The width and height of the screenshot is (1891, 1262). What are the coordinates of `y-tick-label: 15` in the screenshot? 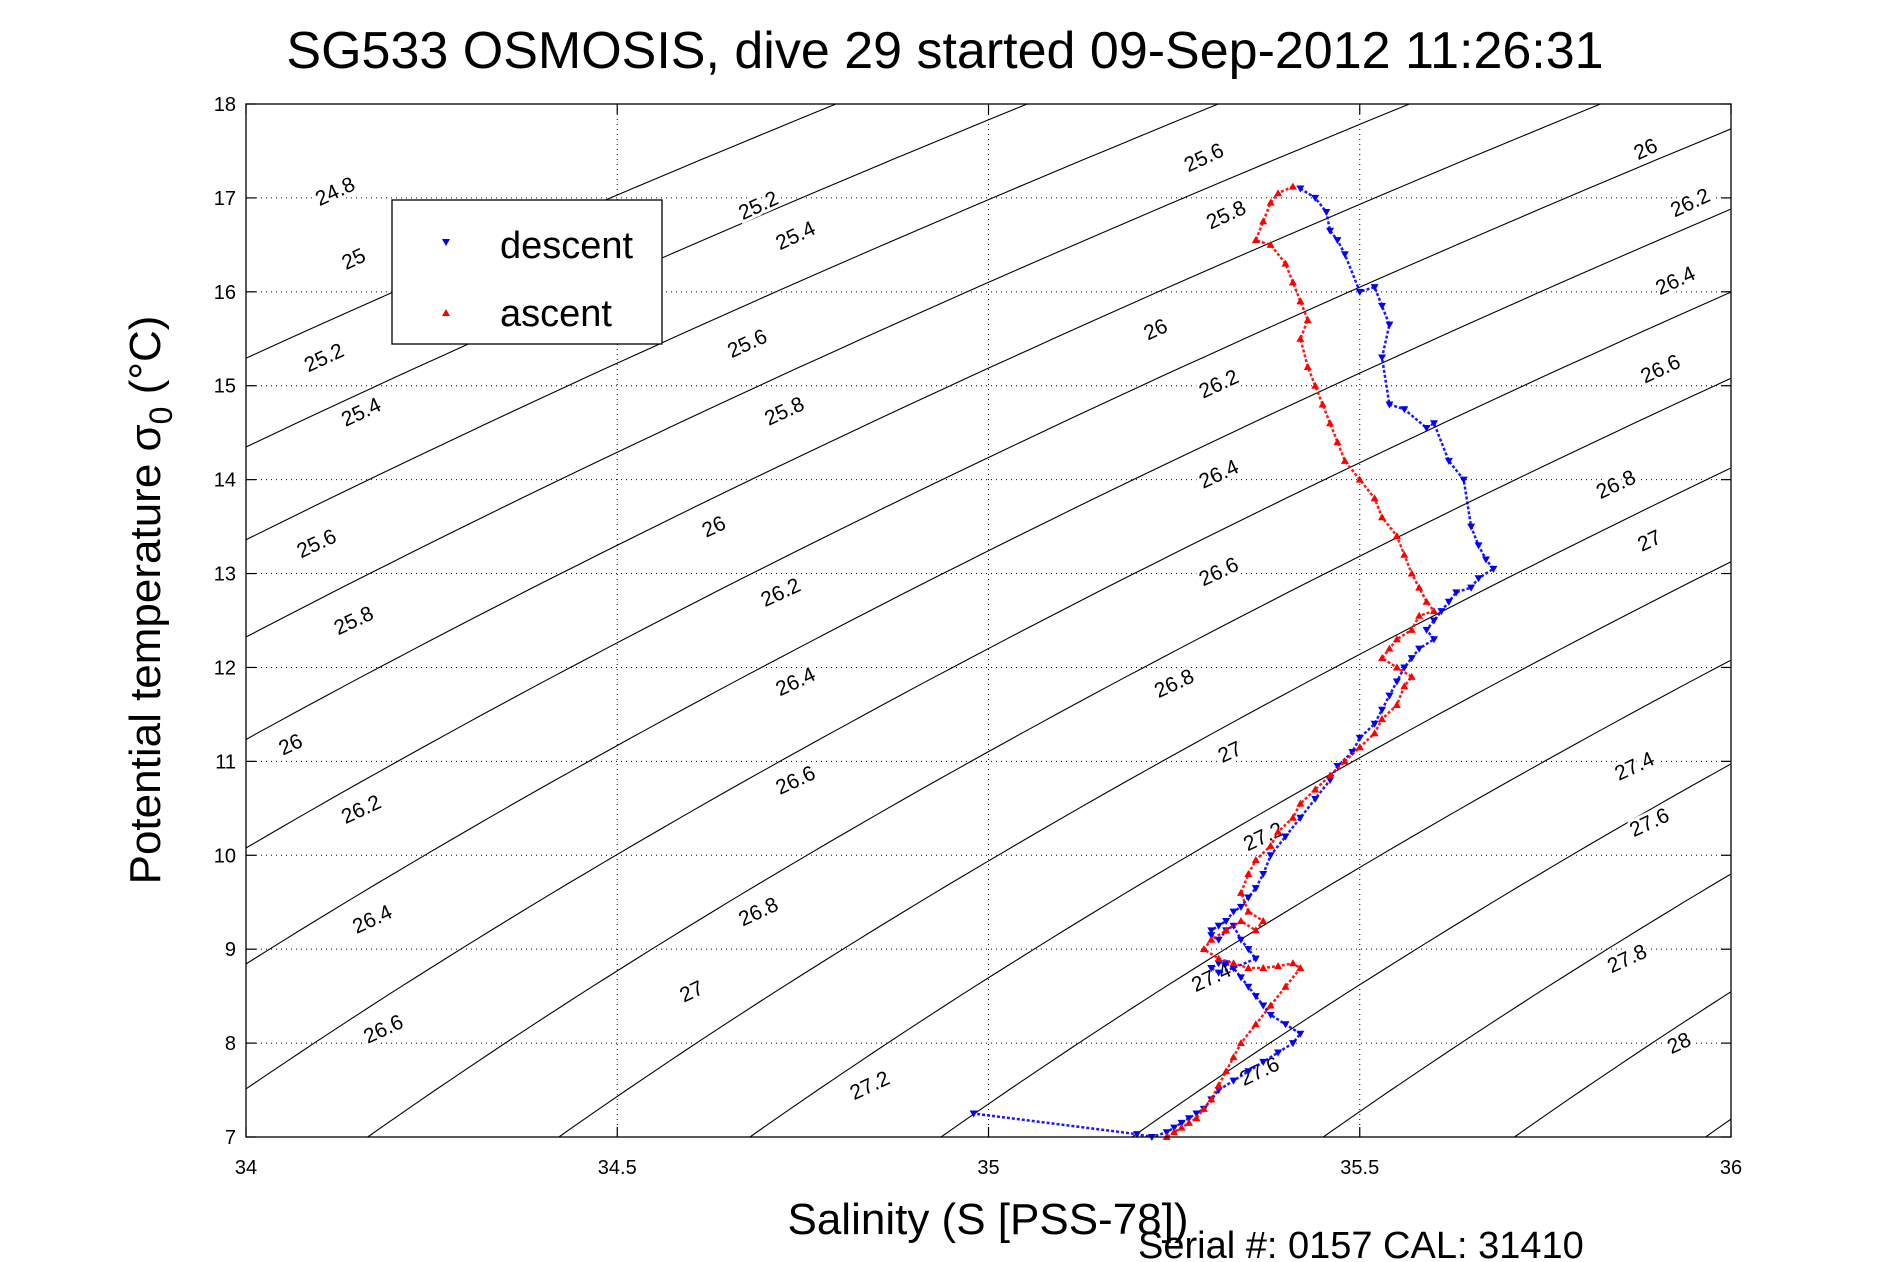 It's located at (225, 387).